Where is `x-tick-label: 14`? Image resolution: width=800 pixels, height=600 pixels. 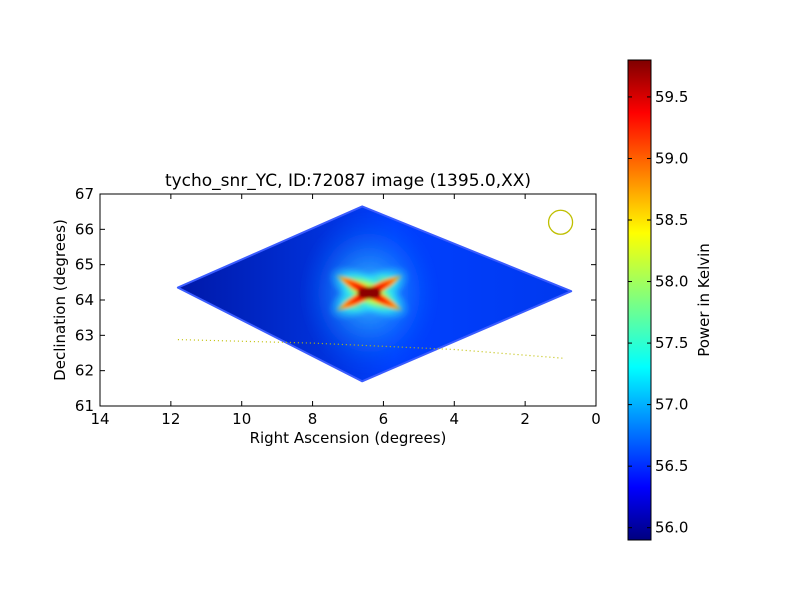
x-tick-label: 14 is located at coordinates (99, 419).